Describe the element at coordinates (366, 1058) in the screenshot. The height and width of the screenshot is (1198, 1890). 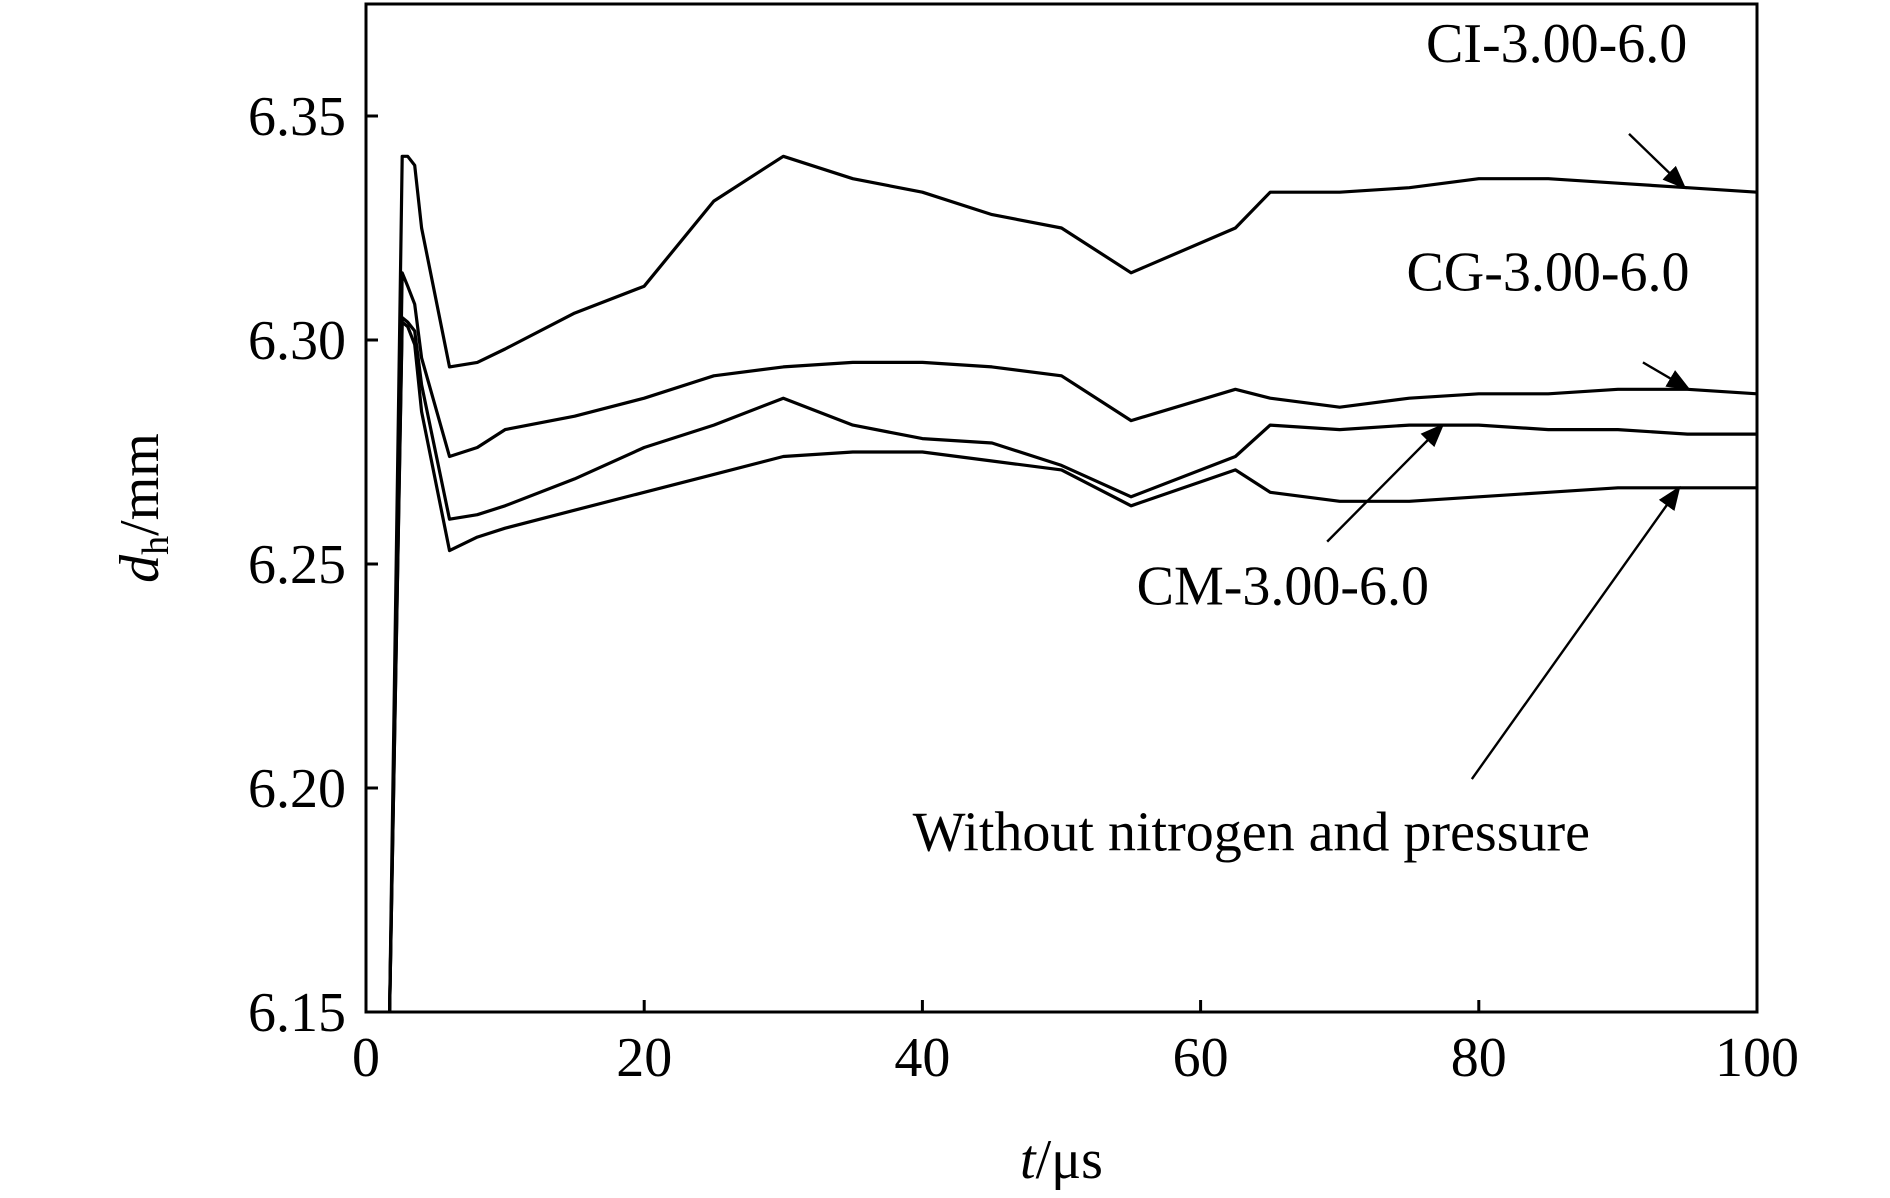
I see `x-tick-label: 0` at that location.